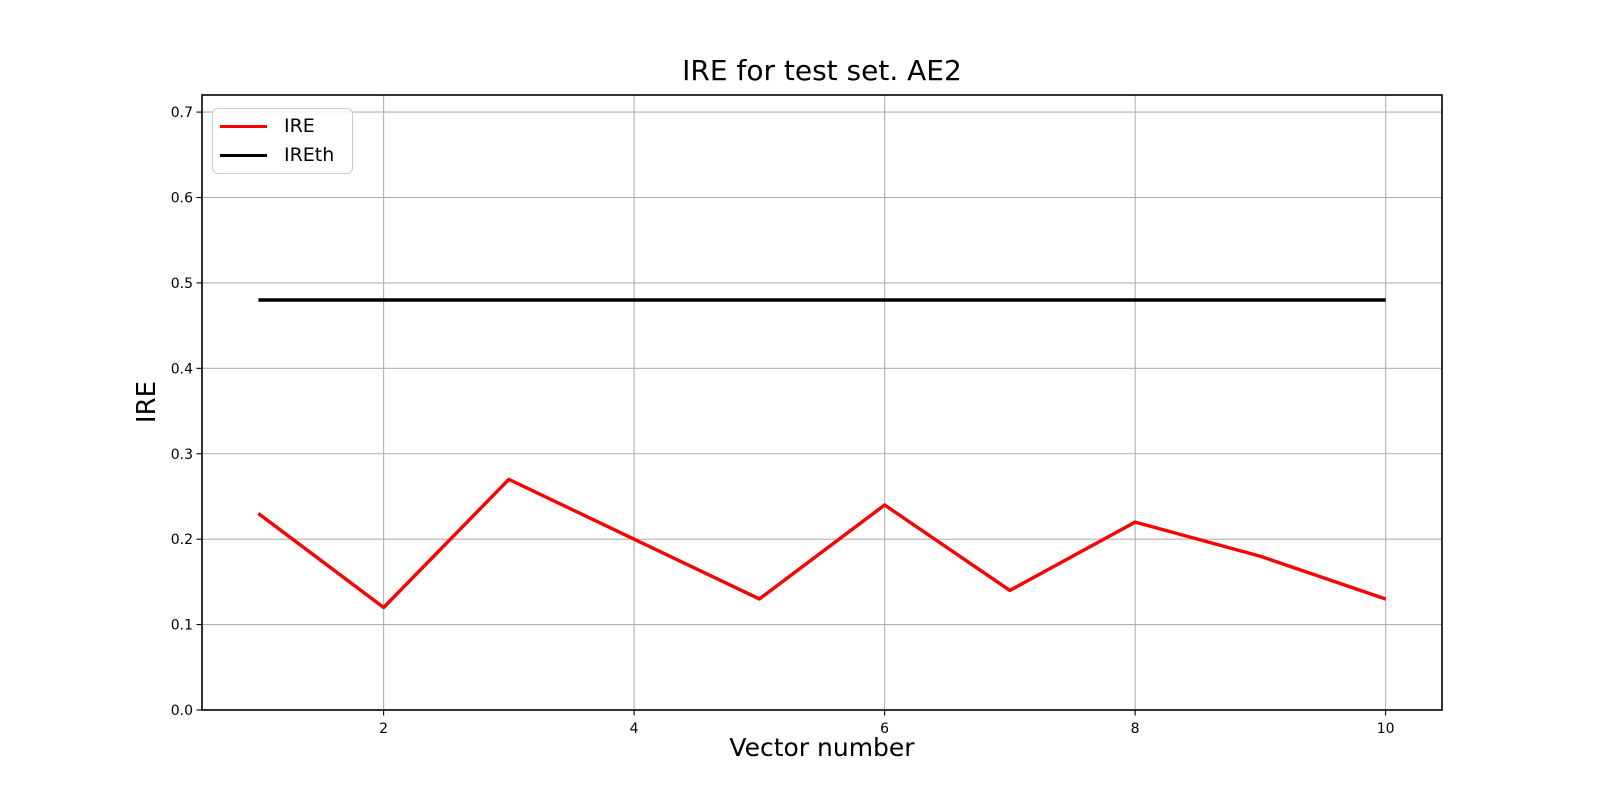  I want to click on svg-text: 0.4, so click(182, 369).